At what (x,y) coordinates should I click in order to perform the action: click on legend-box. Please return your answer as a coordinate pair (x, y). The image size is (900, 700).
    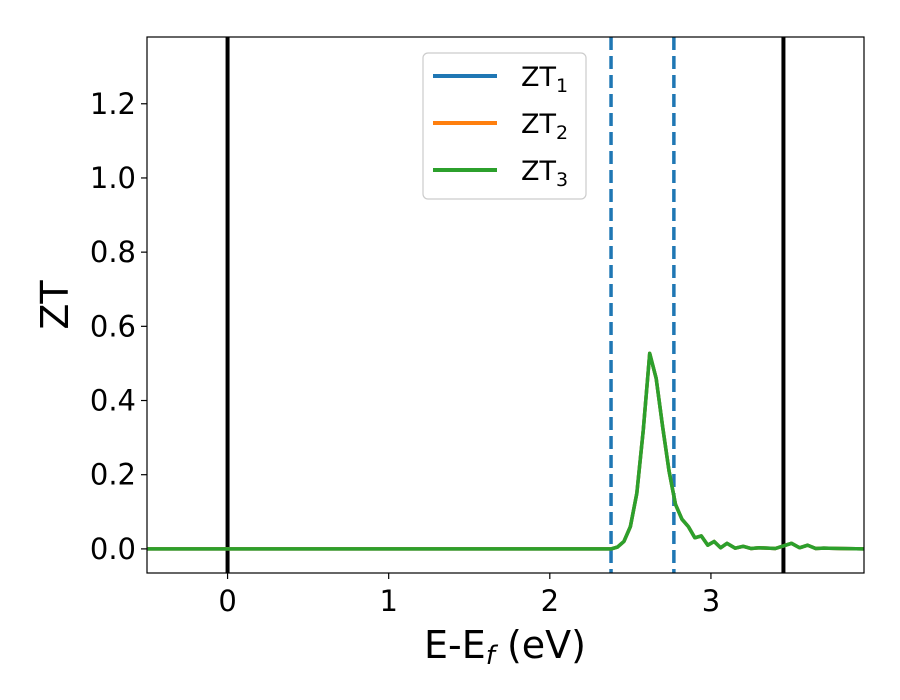
    Looking at the image, I should click on (504, 126).